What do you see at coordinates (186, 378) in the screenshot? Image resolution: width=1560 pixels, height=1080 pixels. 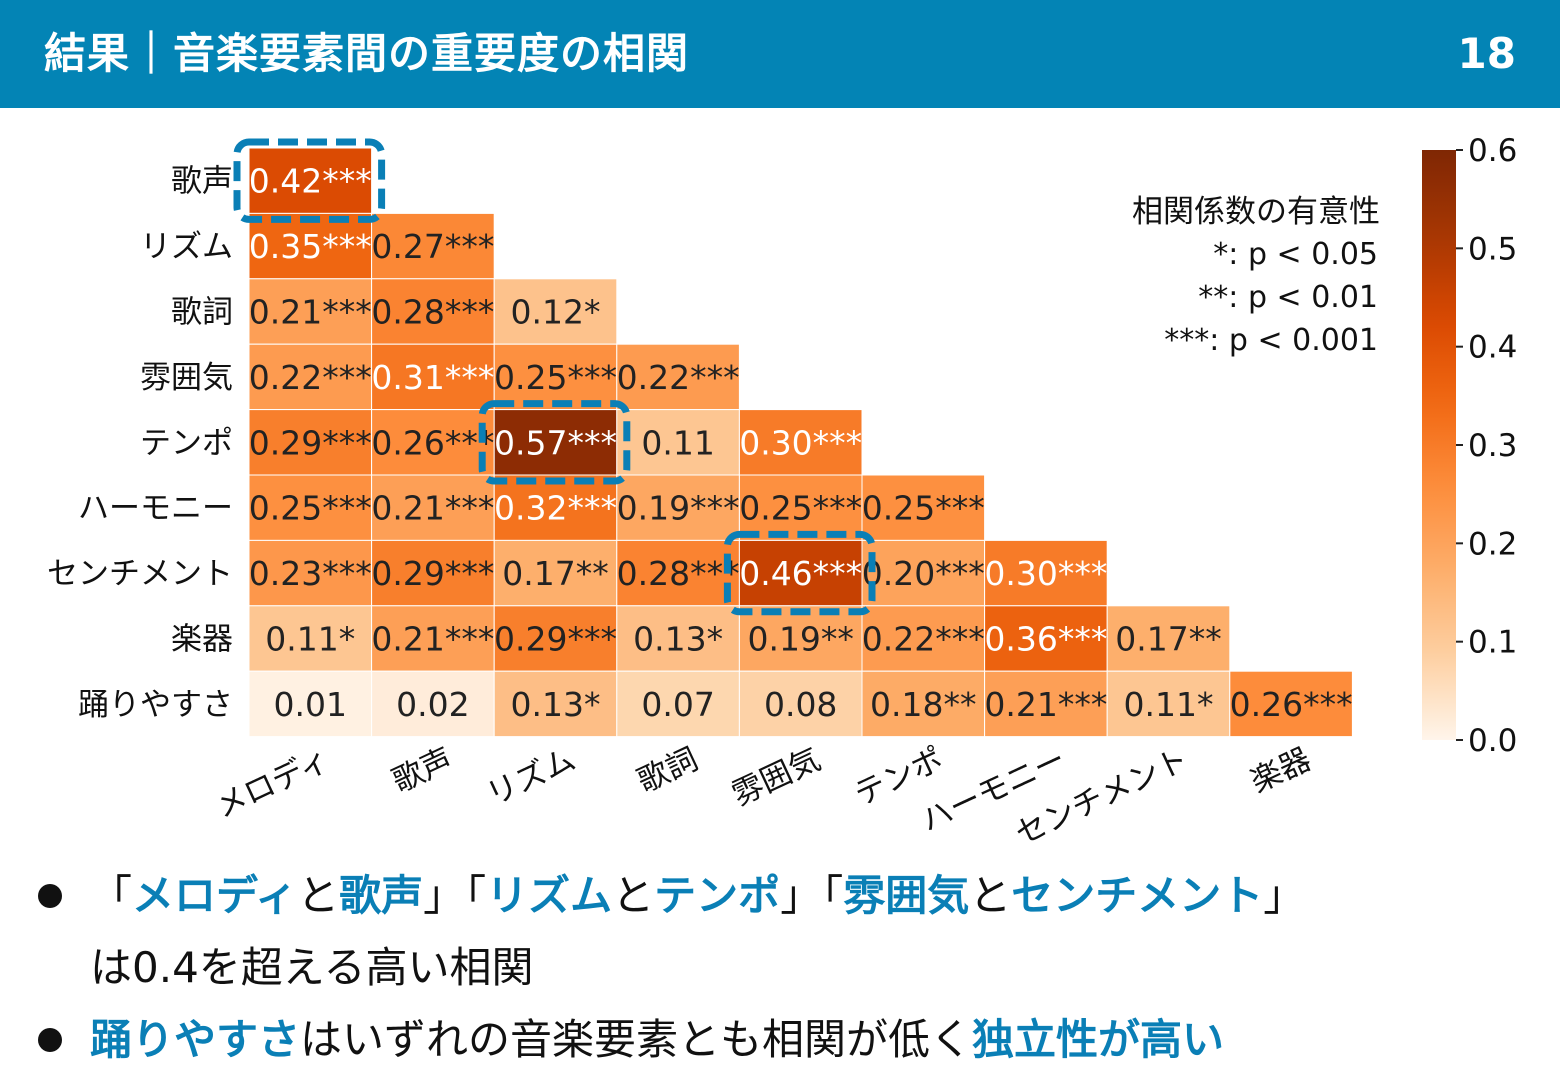 I see `y-tick-label: 雰囲気` at bounding box center [186, 378].